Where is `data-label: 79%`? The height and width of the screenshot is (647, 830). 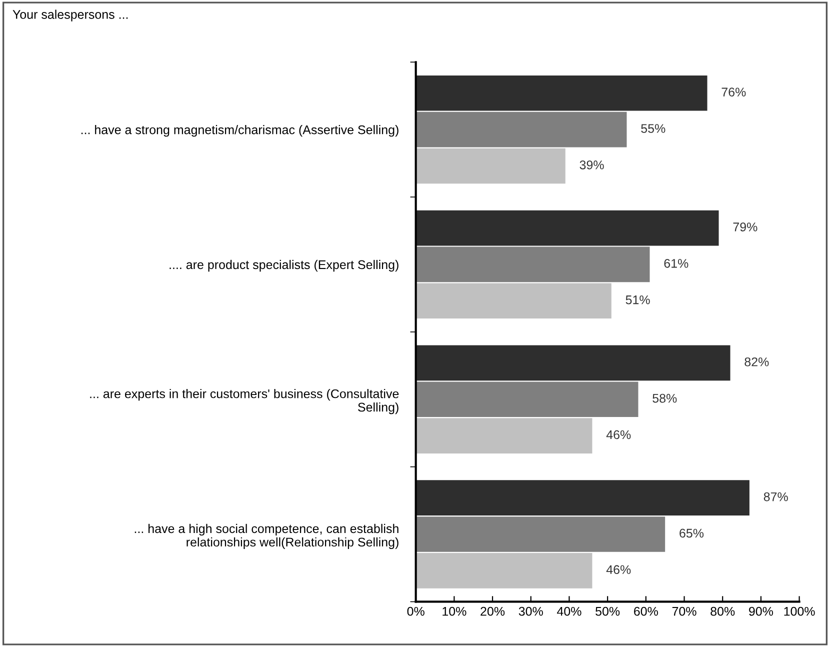
data-label: 79% is located at coordinates (745, 227).